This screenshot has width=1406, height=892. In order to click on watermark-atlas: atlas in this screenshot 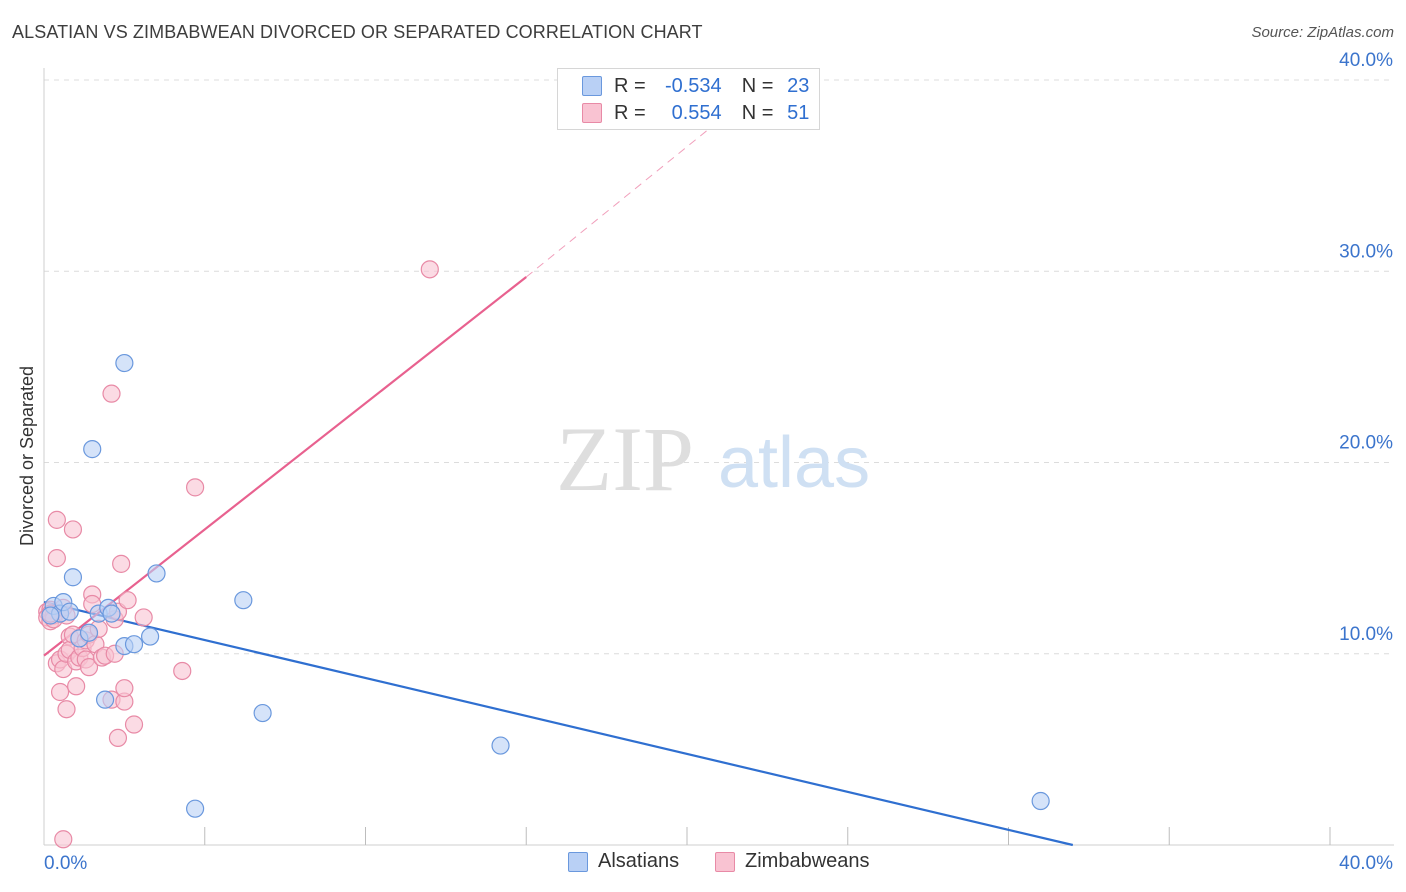, I will do `click(794, 463)`.